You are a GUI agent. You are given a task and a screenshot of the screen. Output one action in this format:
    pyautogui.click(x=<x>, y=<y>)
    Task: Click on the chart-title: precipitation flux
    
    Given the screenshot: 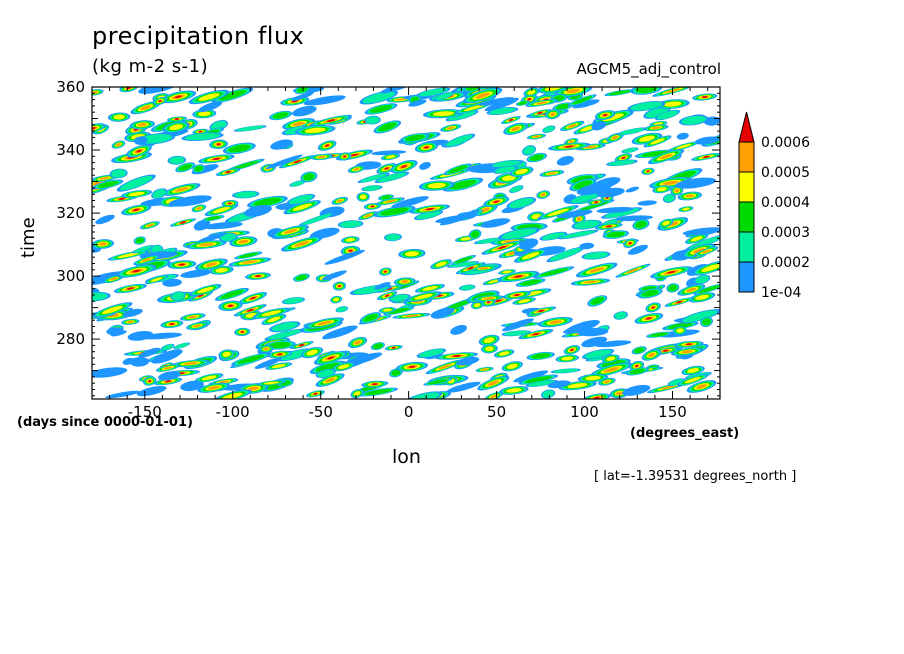 What is the action you would take?
    pyautogui.click(x=198, y=36)
    